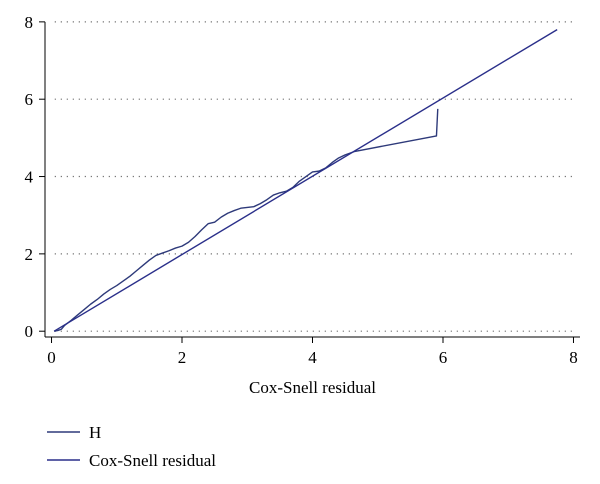 The image size is (600, 484). Describe the element at coordinates (29, 22) in the screenshot. I see `y-tick-label: 8` at that location.